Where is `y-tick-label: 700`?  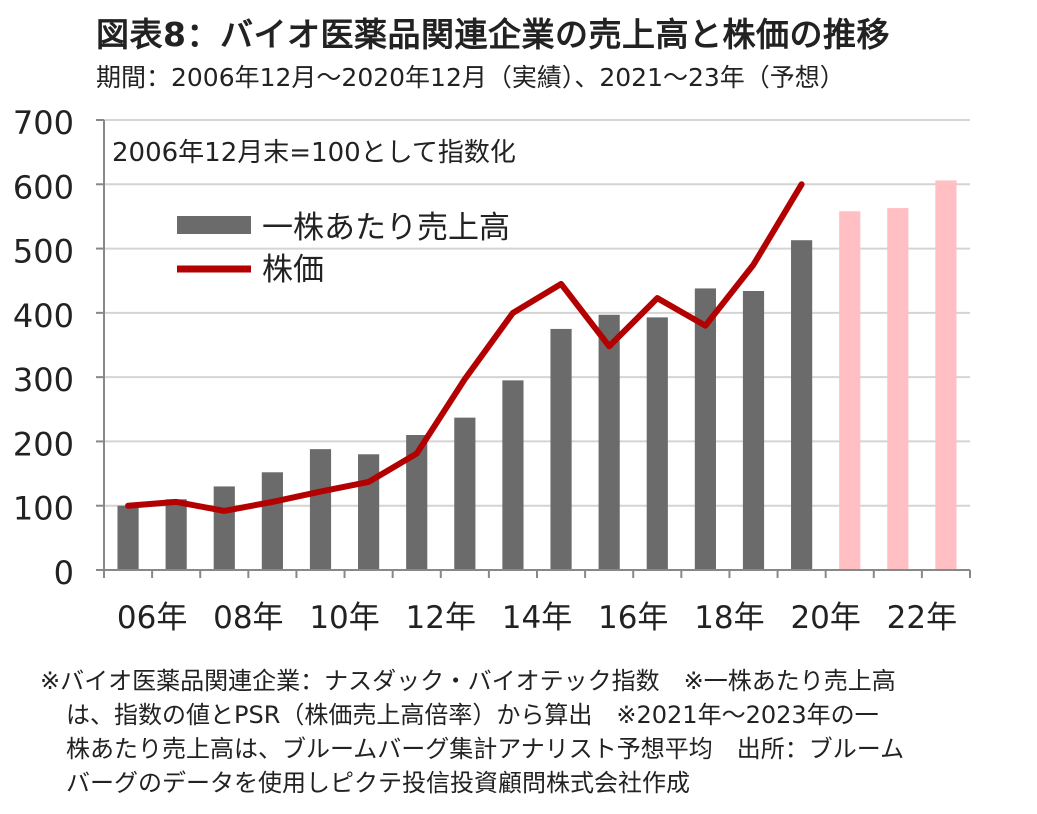 y-tick-label: 700 is located at coordinates (43, 123).